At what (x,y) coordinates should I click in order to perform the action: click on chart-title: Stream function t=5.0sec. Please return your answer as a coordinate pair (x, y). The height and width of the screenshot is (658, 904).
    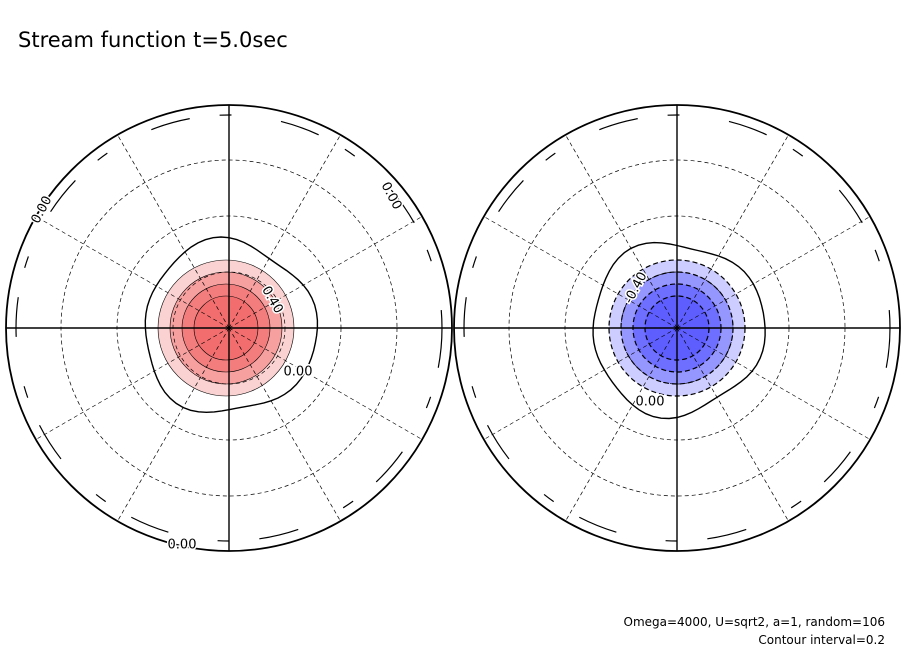
    Looking at the image, I should click on (153, 40).